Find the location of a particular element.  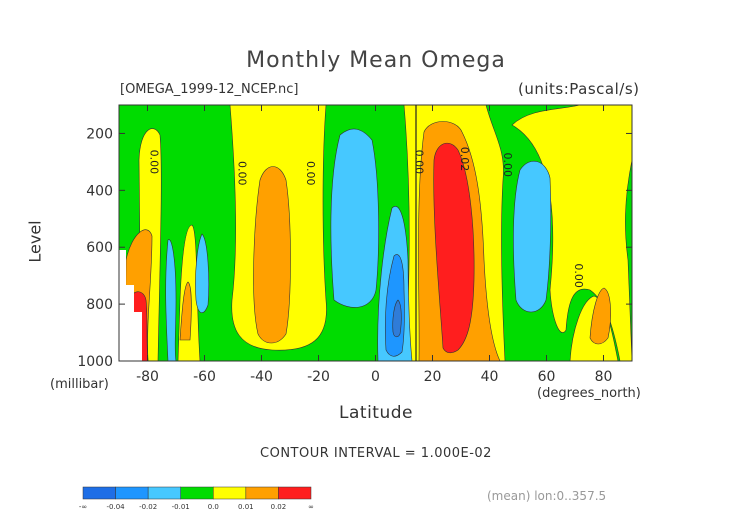

legend-label: ∞ is located at coordinates (311, 507).